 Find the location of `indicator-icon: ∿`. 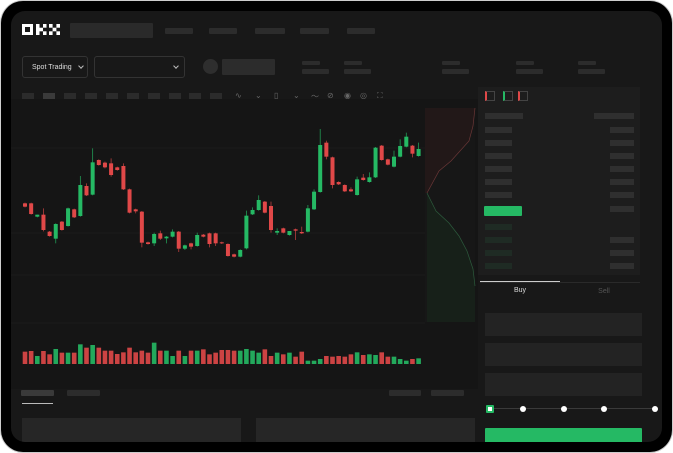

indicator-icon: ∿ is located at coordinates (238, 95).